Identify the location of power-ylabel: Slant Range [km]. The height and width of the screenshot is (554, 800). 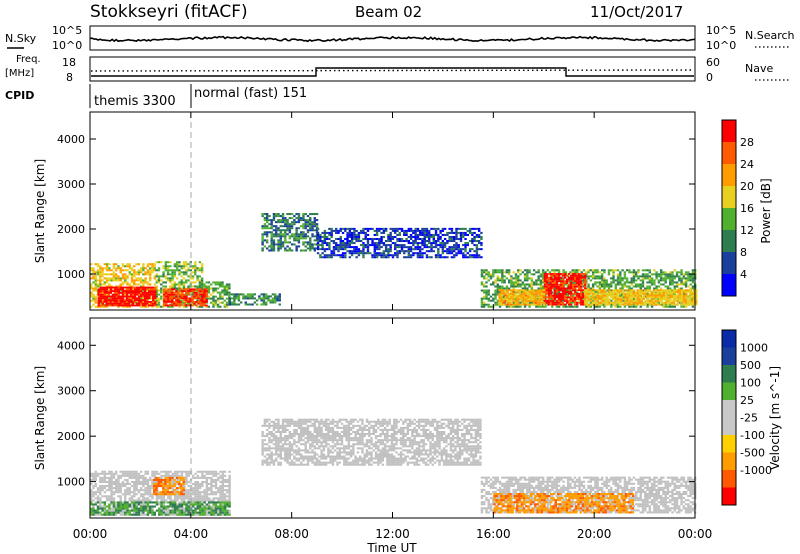
(40, 211).